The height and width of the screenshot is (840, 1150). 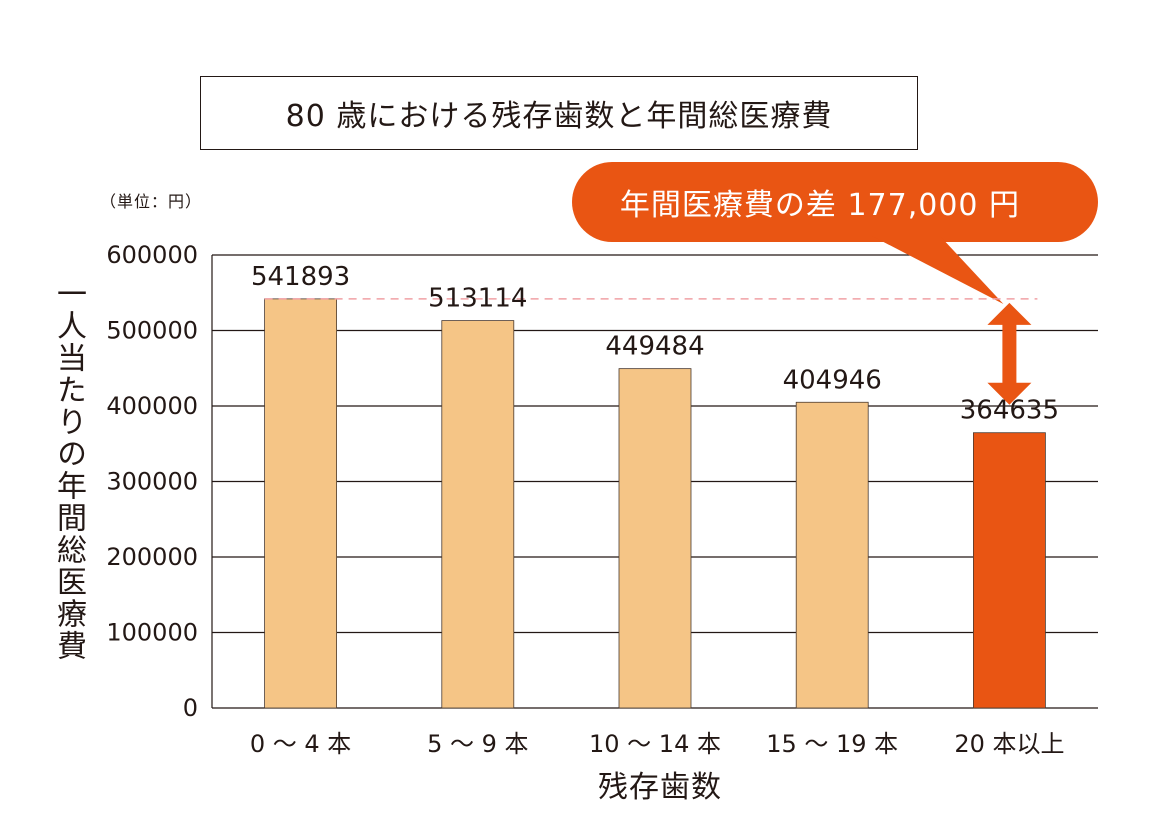 What do you see at coordinates (1009, 353) in the screenshot?
I see `difference-arrow` at bounding box center [1009, 353].